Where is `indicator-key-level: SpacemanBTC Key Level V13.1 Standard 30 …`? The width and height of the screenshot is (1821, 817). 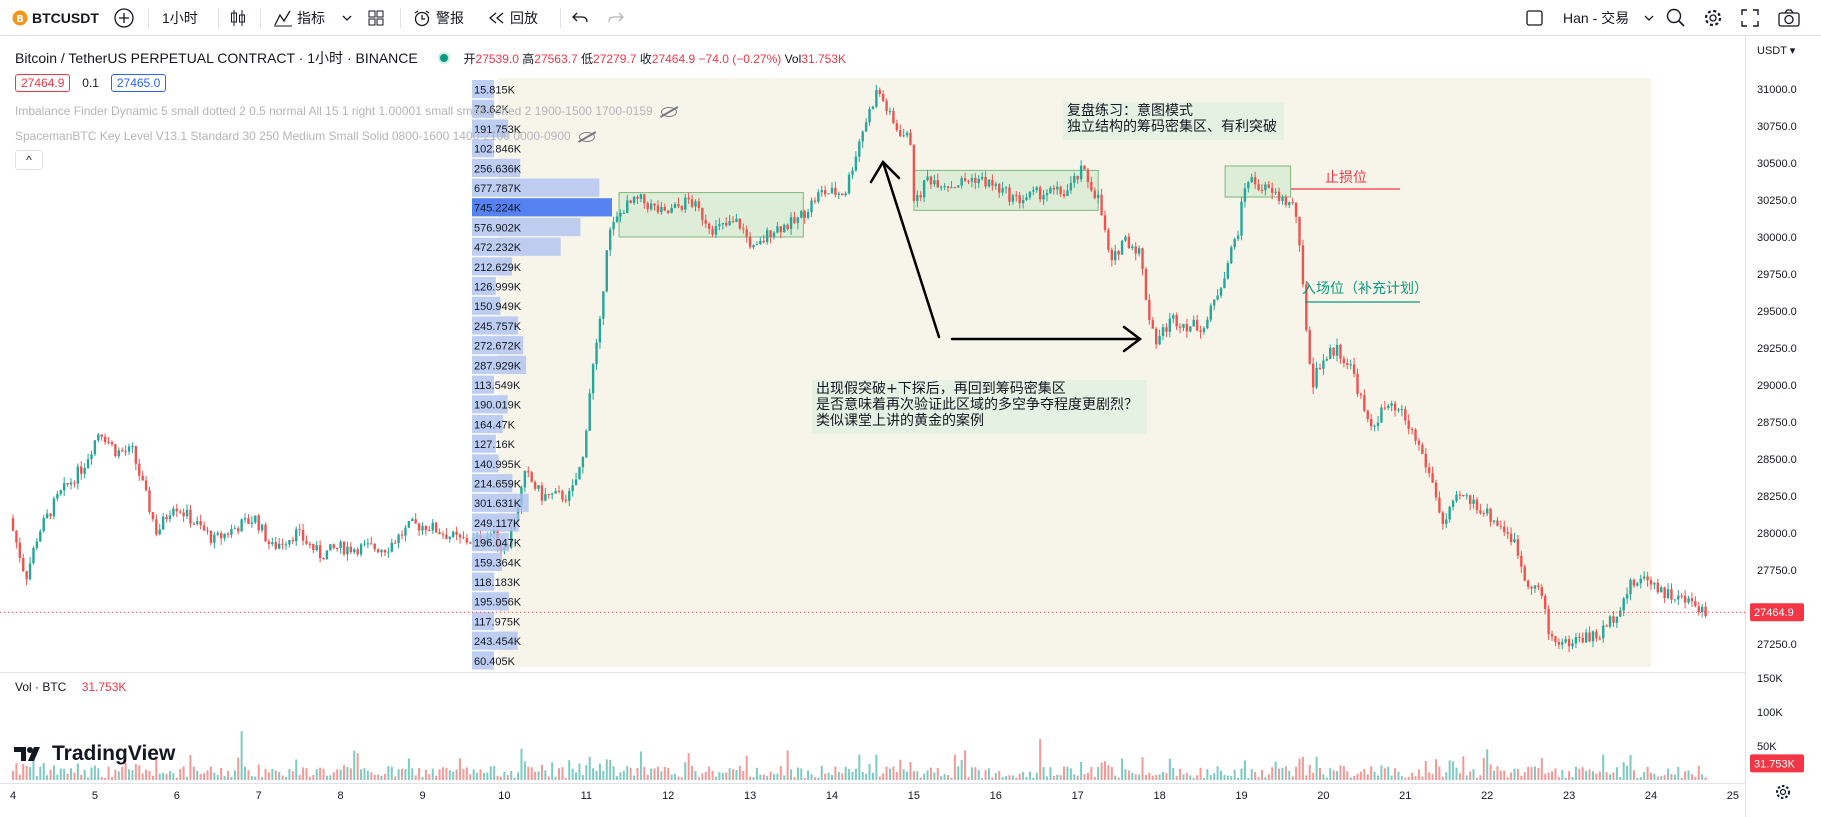
indicator-key-level: SpacemanBTC Key Level V13.1 Standard 30 … is located at coordinates (305, 136).